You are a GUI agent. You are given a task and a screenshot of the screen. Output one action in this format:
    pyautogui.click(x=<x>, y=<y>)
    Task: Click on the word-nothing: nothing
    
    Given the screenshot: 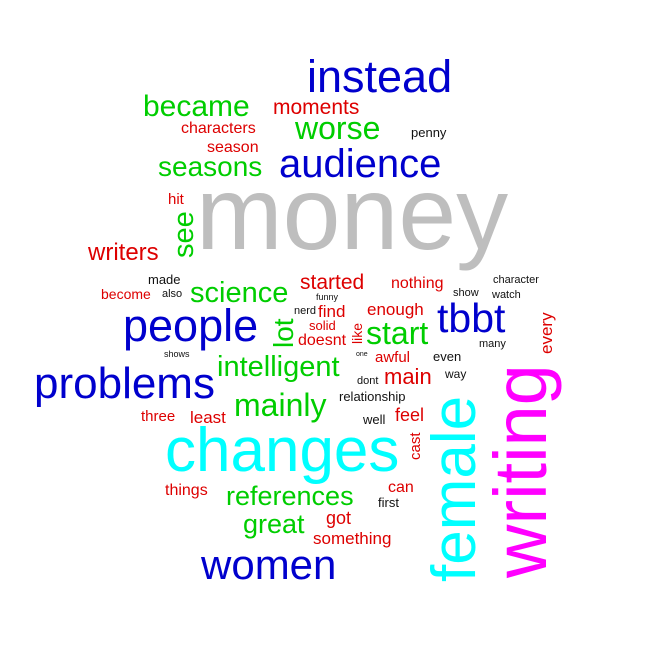 What is the action you would take?
    pyautogui.click(x=417, y=283)
    